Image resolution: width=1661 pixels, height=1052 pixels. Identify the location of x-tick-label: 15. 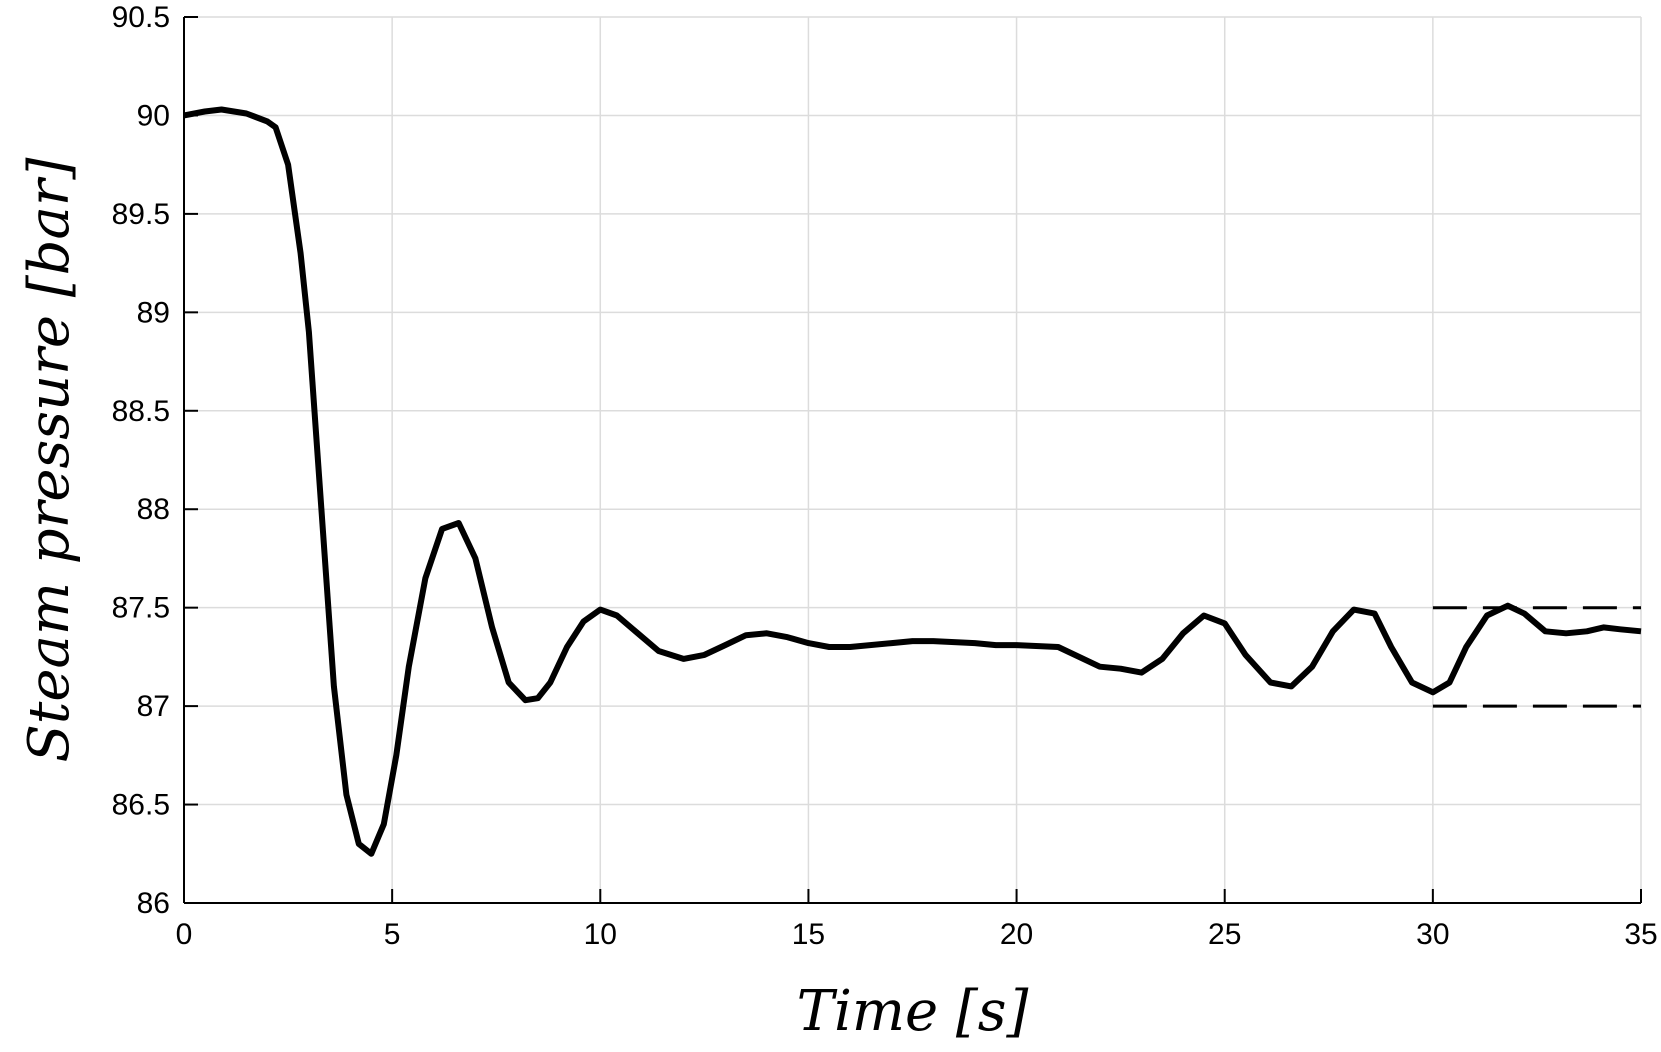
(808, 934).